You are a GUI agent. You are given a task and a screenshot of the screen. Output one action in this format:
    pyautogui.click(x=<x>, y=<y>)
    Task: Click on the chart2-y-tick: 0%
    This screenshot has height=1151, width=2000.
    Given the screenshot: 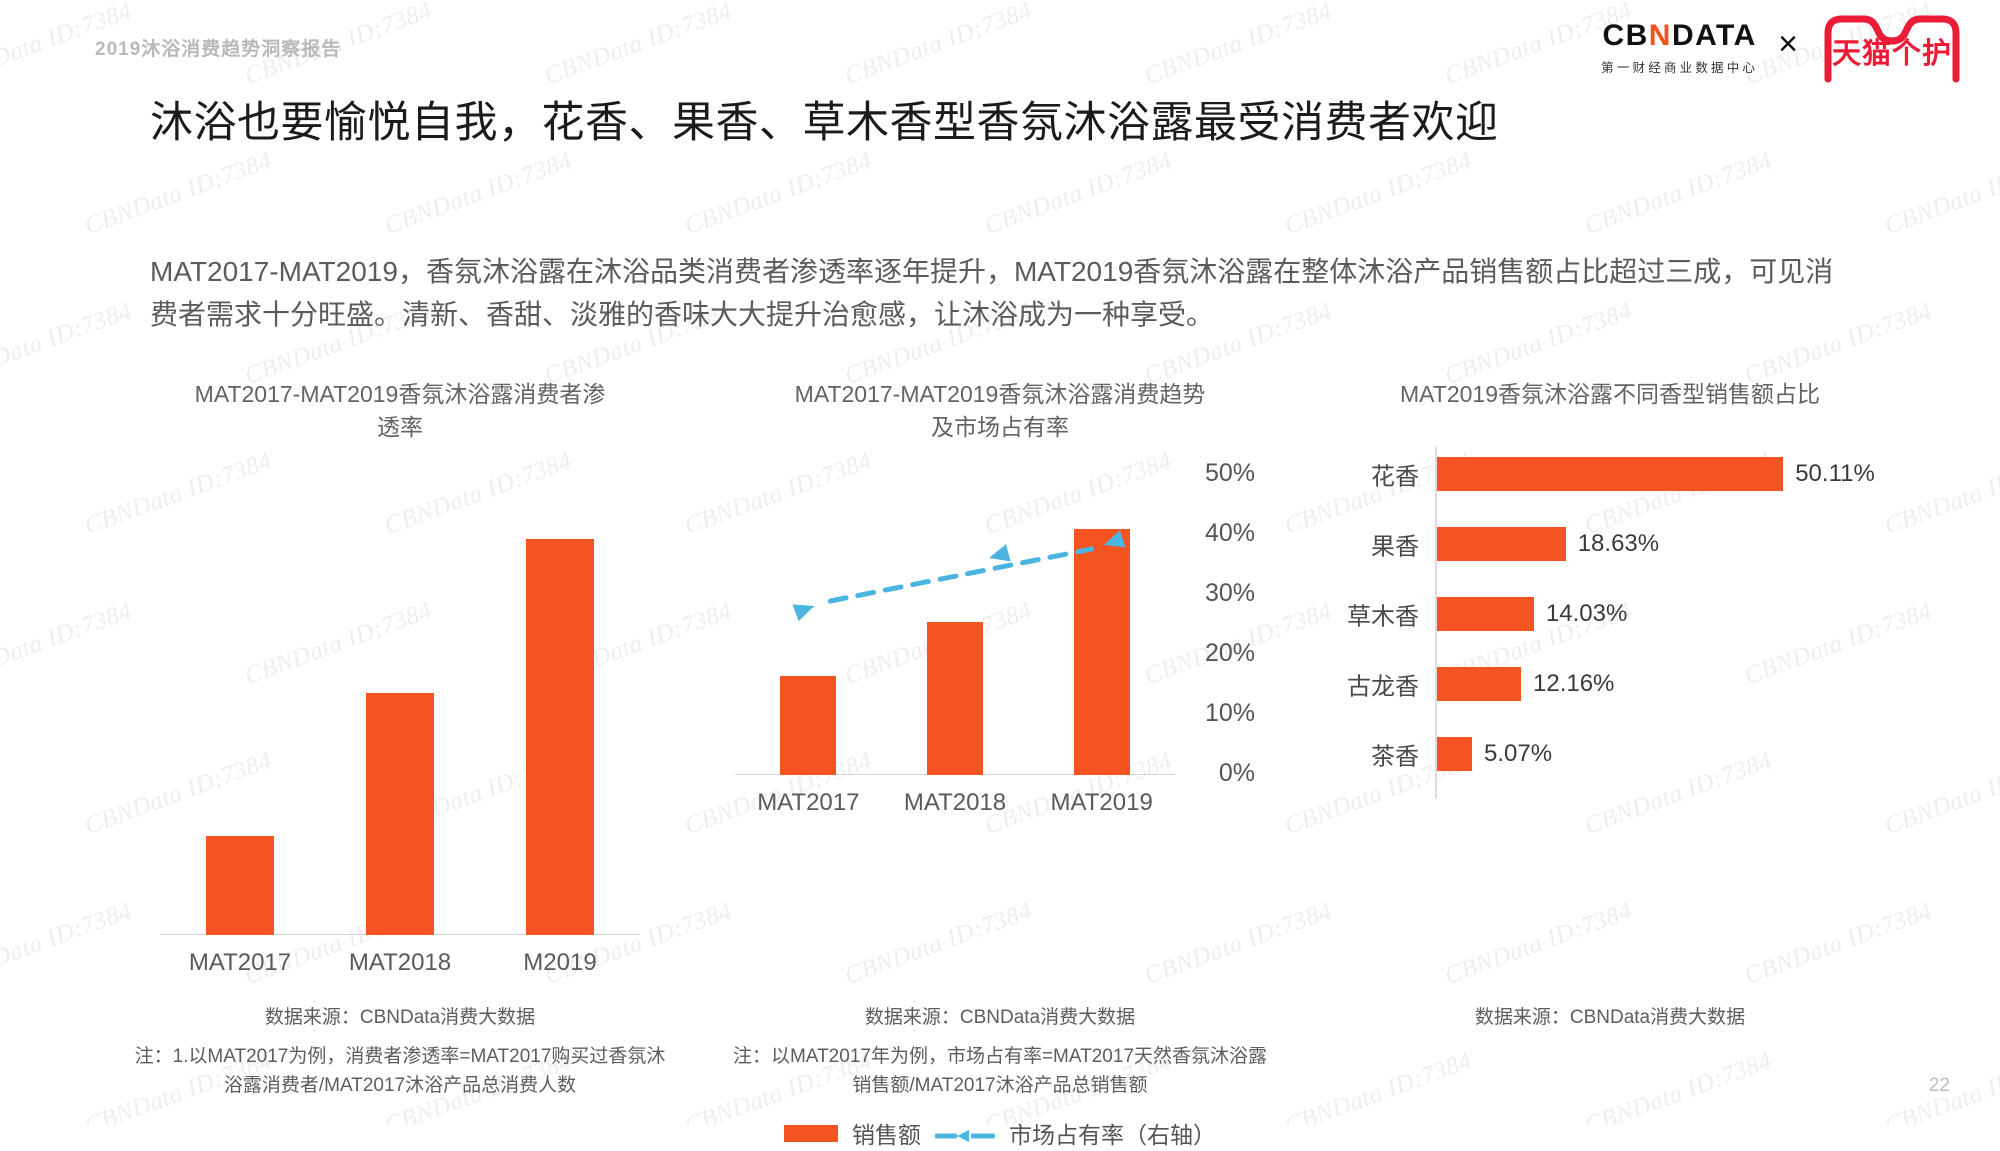 What is the action you would take?
    pyautogui.click(x=1236, y=772)
    